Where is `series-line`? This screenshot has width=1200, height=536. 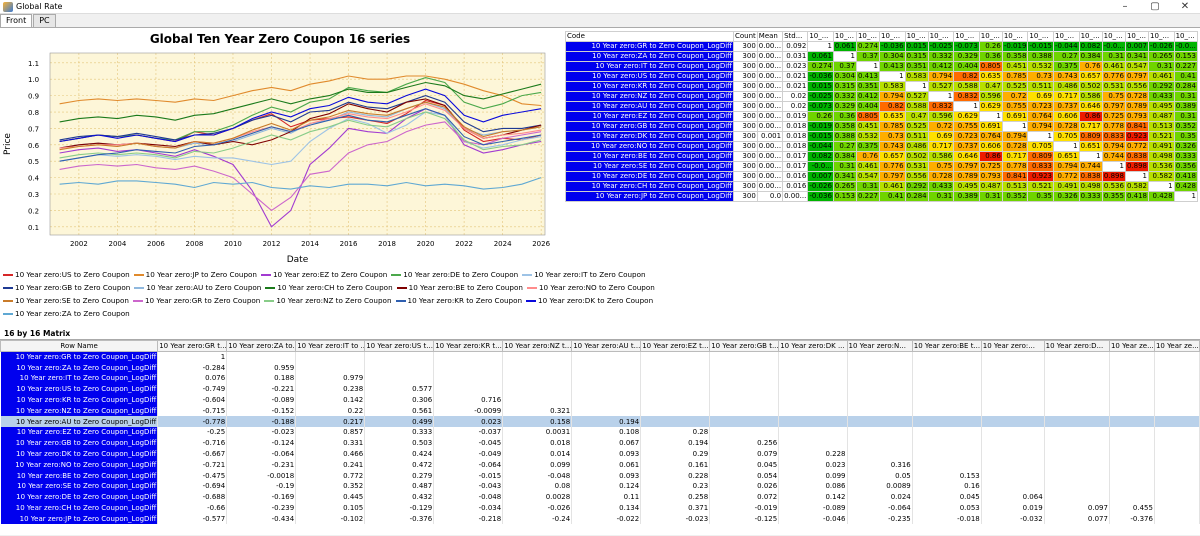 series-line is located at coordinates (300, 135).